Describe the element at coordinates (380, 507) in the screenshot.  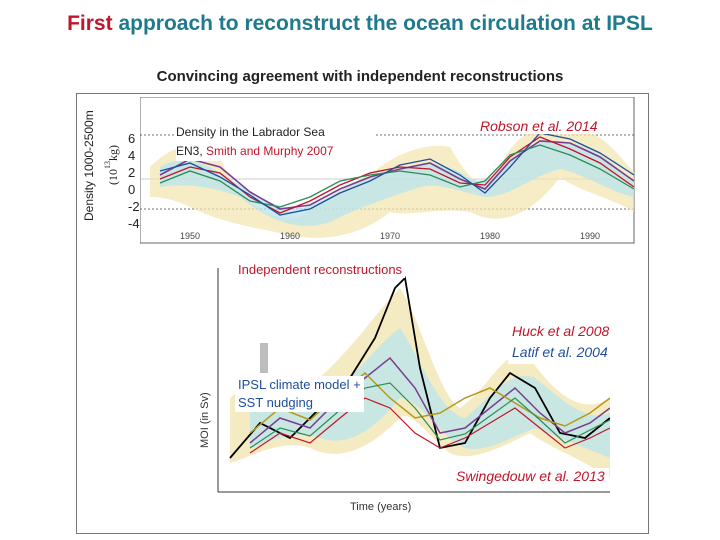
I see `svg-text: Time (years)` at that location.